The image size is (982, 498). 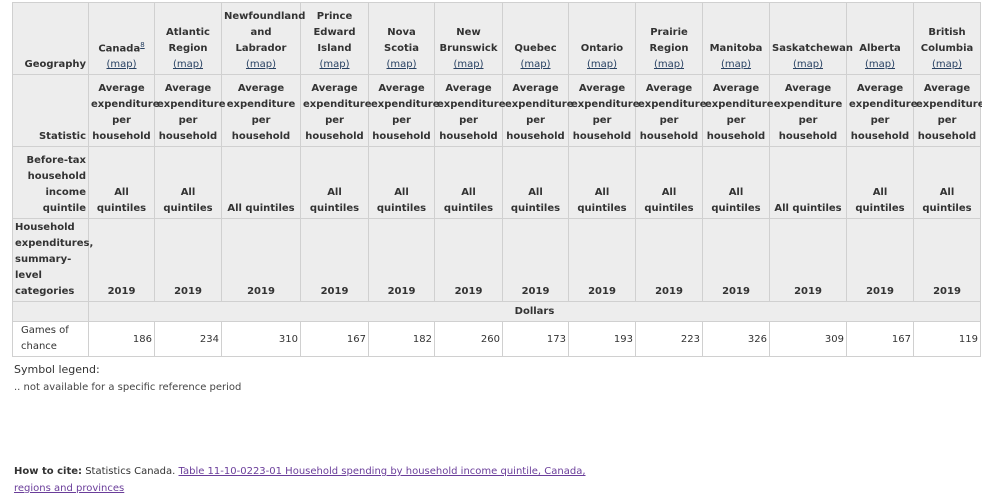 What do you see at coordinates (813, 48) in the screenshot?
I see `geo-name: Saskatchewan` at bounding box center [813, 48].